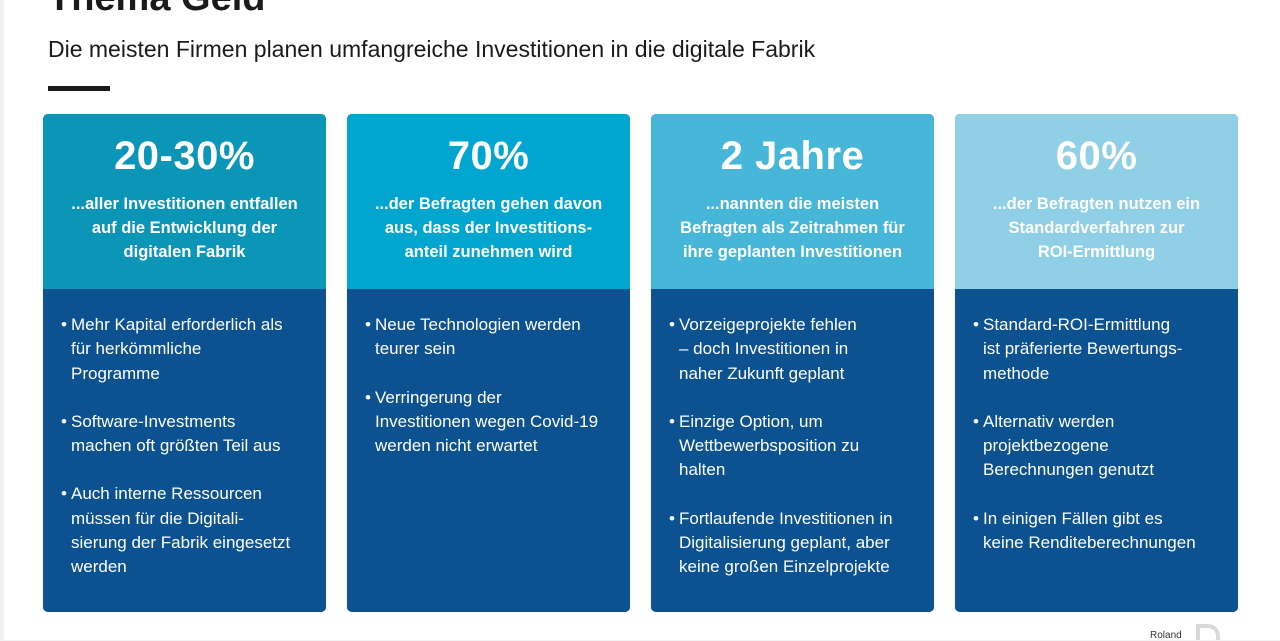  What do you see at coordinates (177, 324) in the screenshot?
I see `list-item-line: Mehr Kapital erforderlich als` at bounding box center [177, 324].